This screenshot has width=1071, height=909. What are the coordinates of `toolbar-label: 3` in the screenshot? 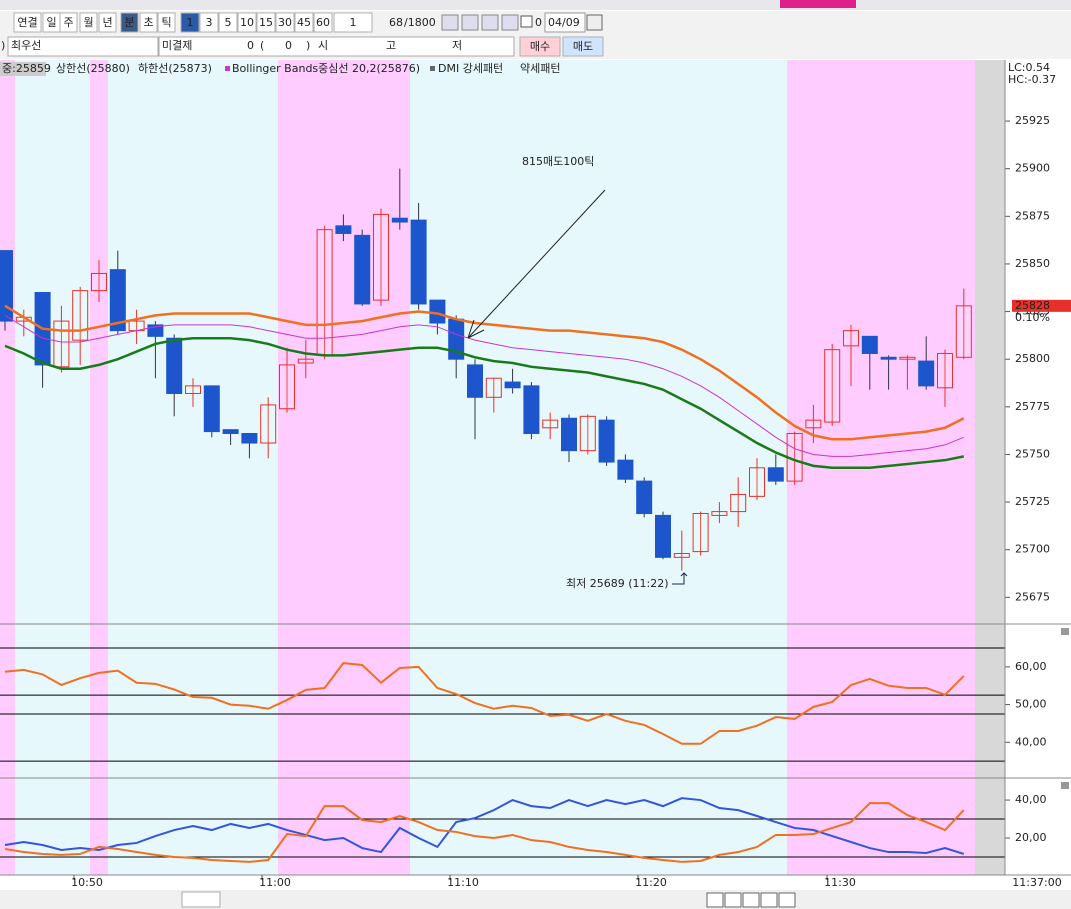 It's located at (209, 22).